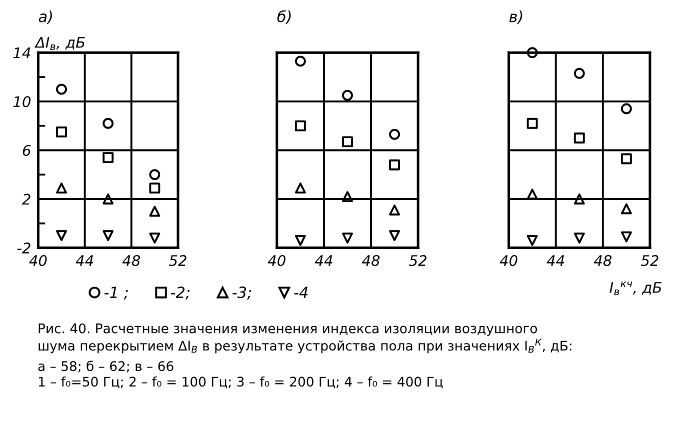 The height and width of the screenshot is (428, 682). Describe the element at coordinates (26, 199) in the screenshot. I see `y-tick-label: 2` at that location.